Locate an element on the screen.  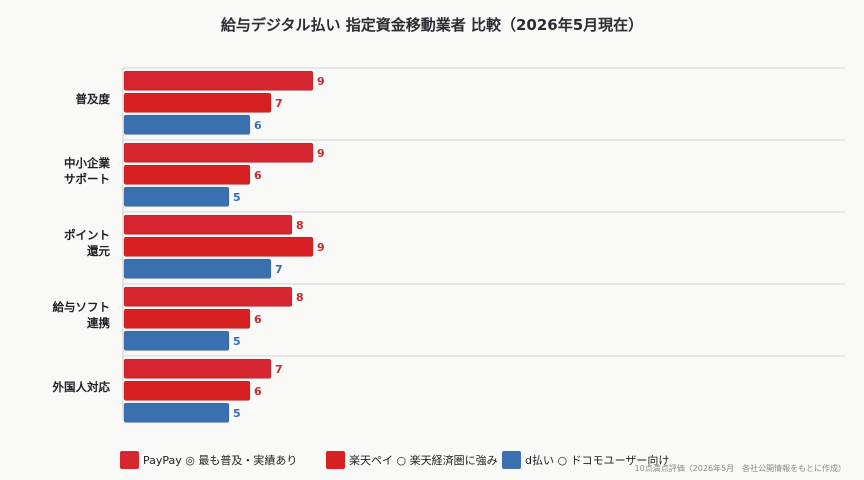
category-label: 中小企業 is located at coordinates (87, 163).